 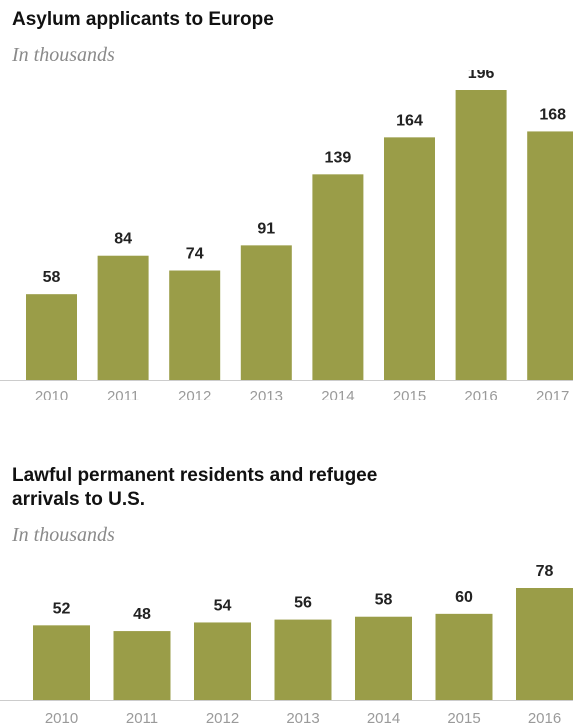 What do you see at coordinates (552, 114) in the screenshot?
I see `chart1-value-label-2017: 168` at bounding box center [552, 114].